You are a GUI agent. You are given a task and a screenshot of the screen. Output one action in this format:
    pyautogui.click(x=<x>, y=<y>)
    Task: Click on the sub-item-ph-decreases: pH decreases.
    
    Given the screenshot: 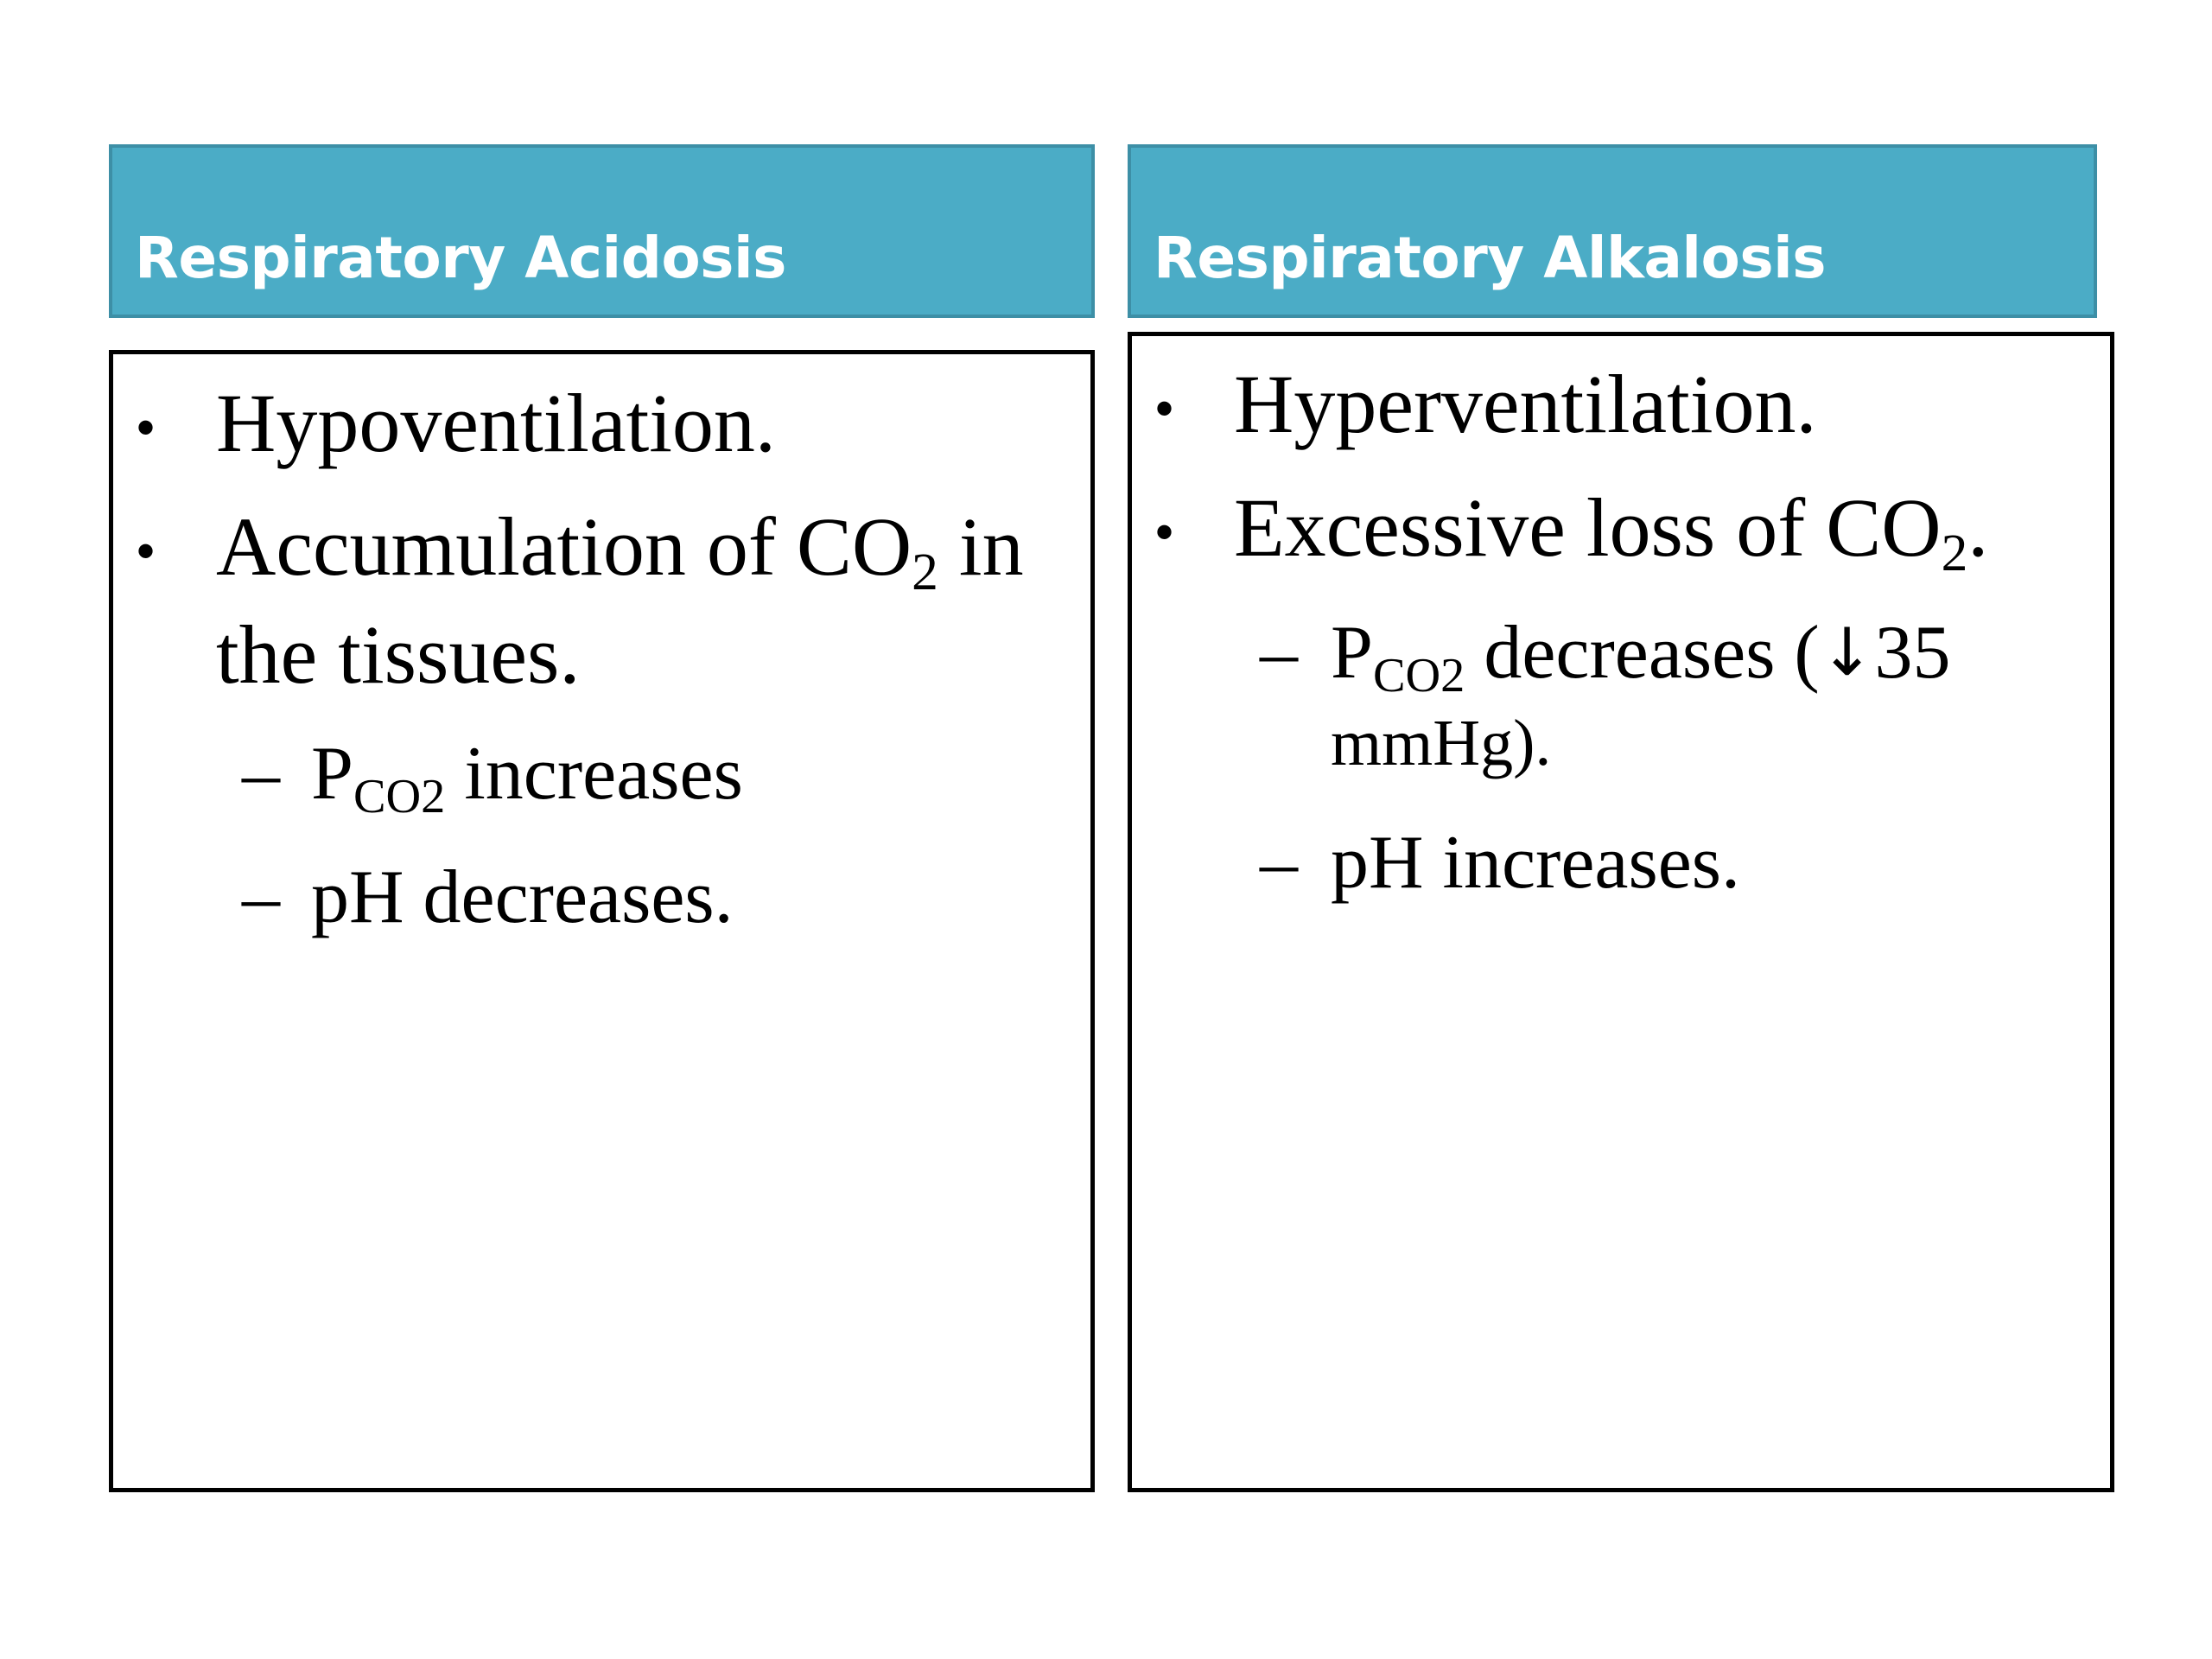 What is the action you would take?
    pyautogui.click(x=522, y=897)
    